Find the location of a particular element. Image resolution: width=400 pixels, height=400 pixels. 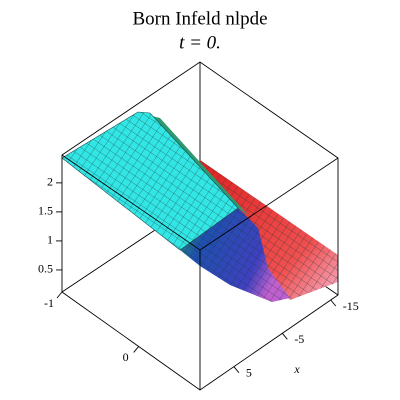

x-tick-label: -5 is located at coordinates (299, 339).